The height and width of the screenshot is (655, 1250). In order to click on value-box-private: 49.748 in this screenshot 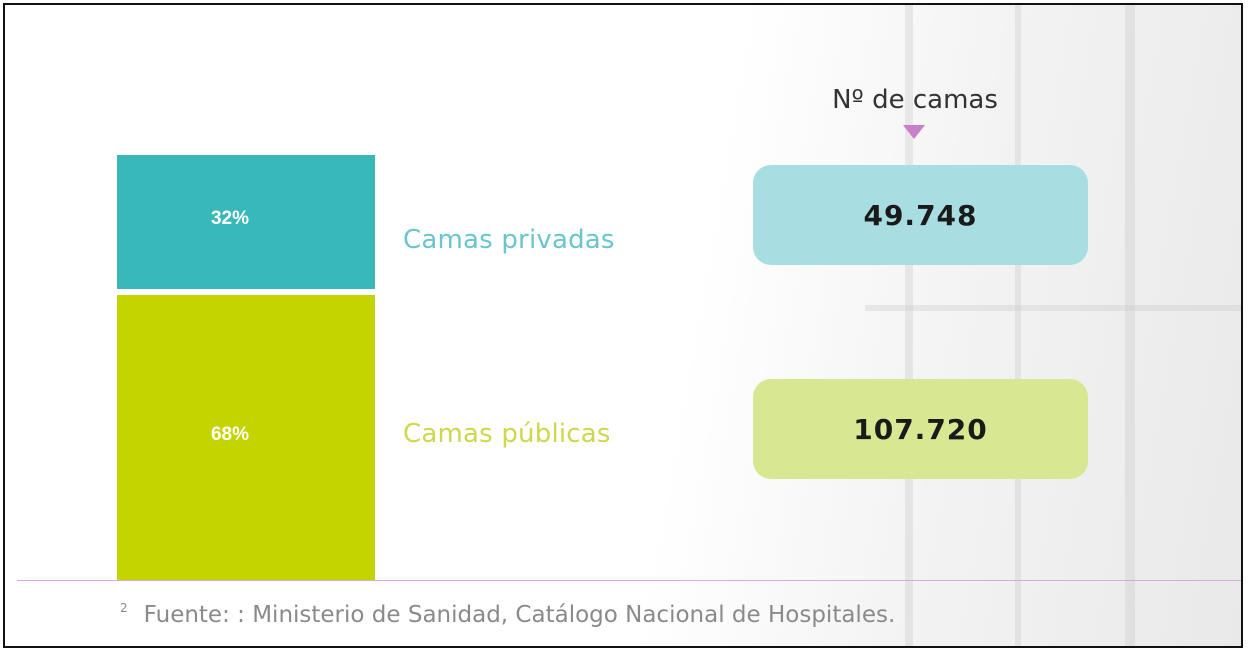, I will do `click(920, 215)`.